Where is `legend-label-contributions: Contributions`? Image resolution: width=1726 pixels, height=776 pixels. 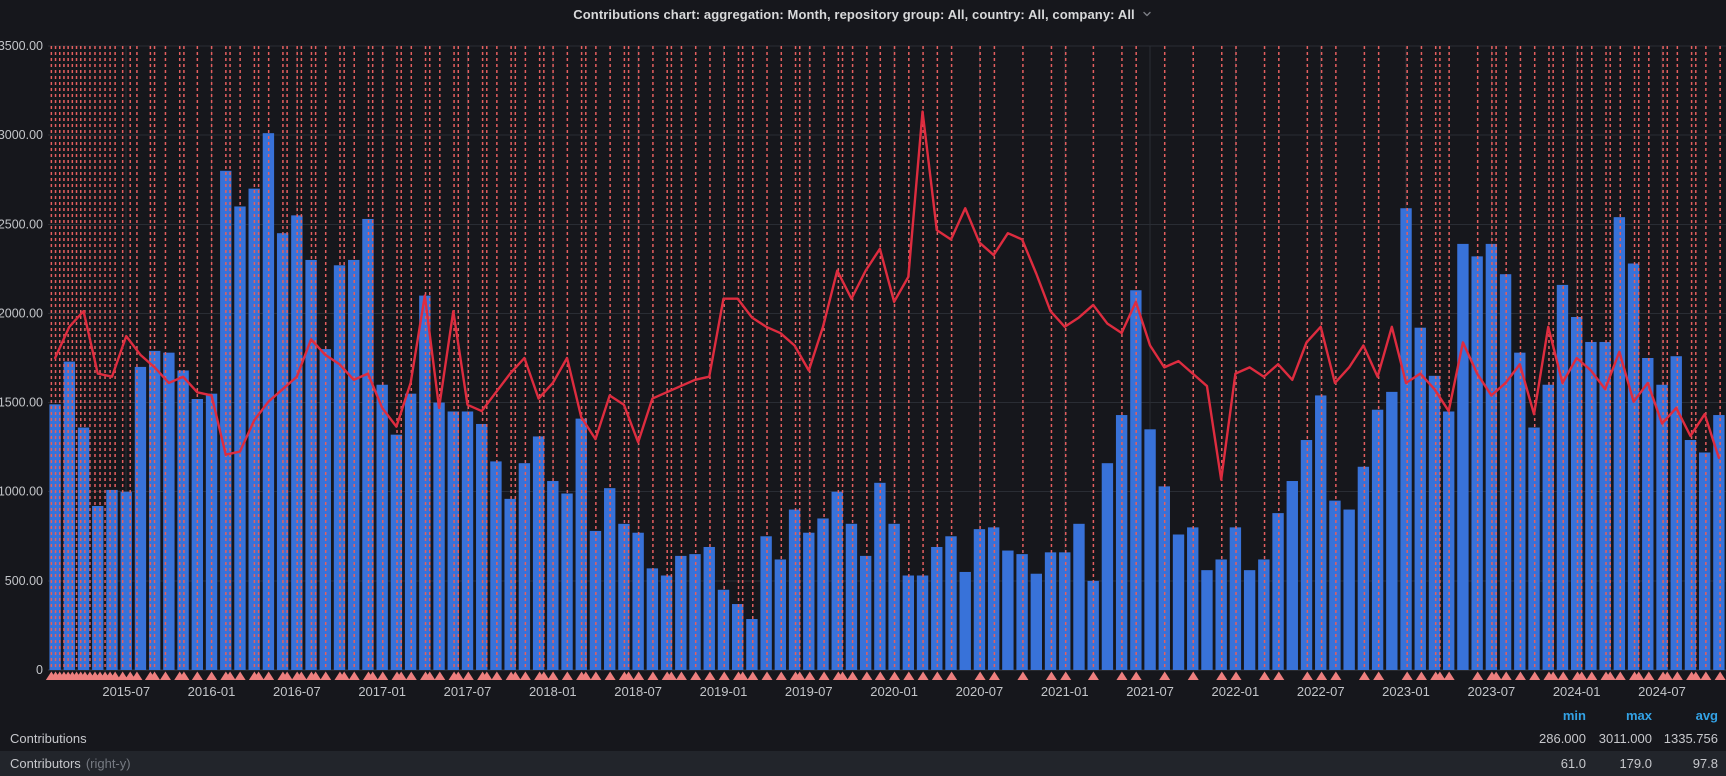
legend-label-contributions: Contributions is located at coordinates (765, 738).